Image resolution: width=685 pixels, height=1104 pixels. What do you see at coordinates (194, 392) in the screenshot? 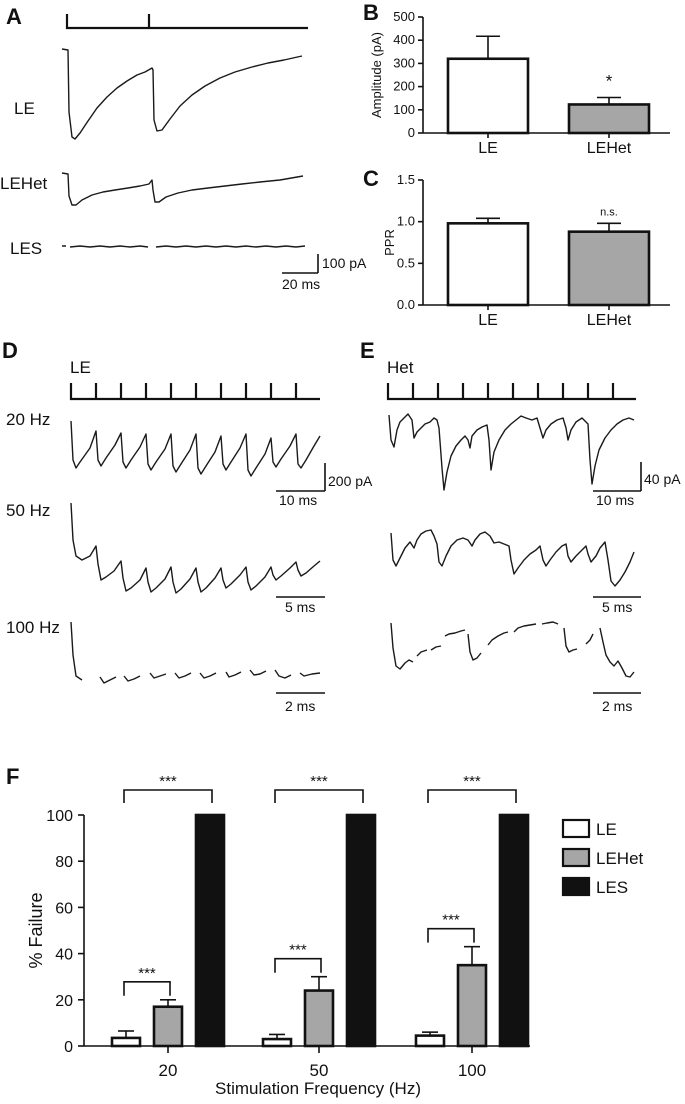
I see `panel-d-stimulus-bar` at bounding box center [194, 392].